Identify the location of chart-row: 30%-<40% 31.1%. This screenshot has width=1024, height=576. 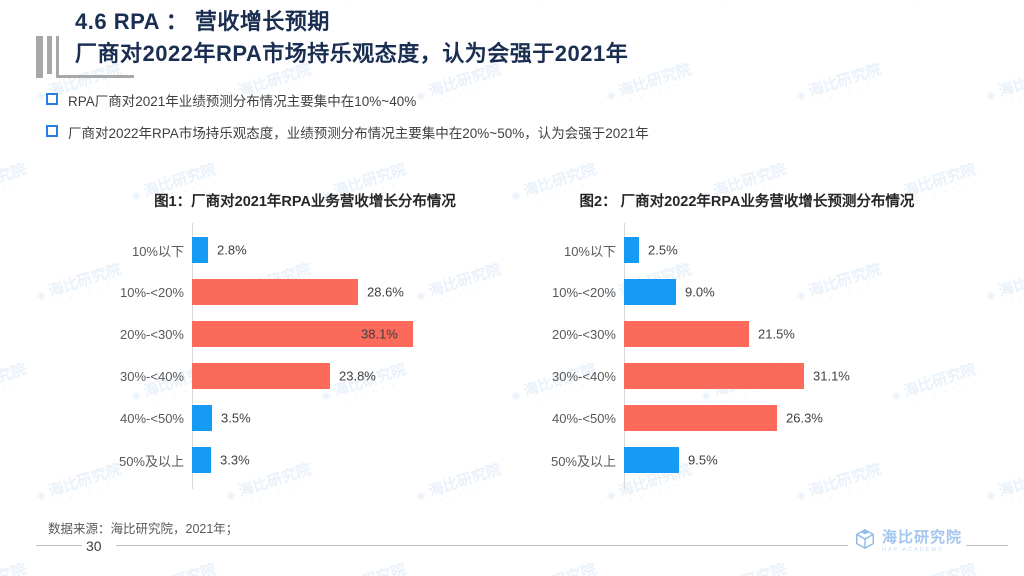
(747, 376).